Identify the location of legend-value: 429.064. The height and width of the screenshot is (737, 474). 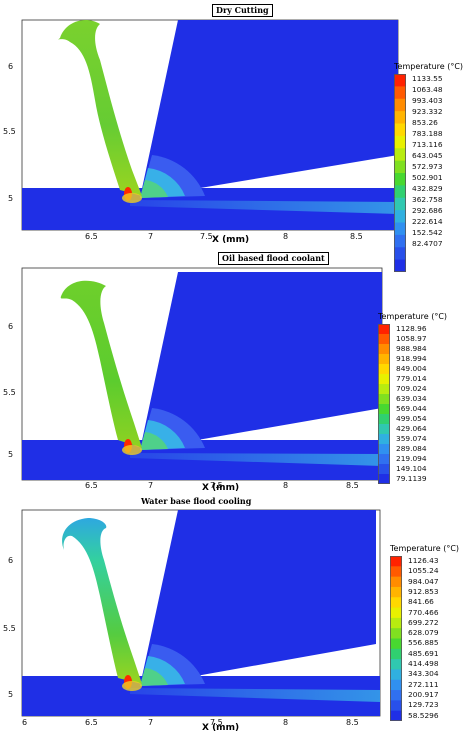
(411, 428).